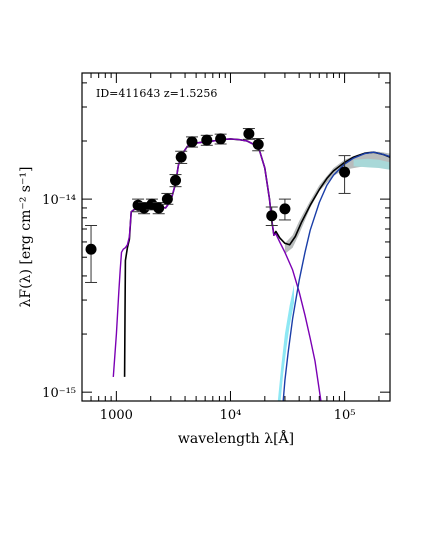 The width and height of the screenshot is (425, 550). Describe the element at coordinates (59, 200) in the screenshot. I see `y-tick-label: 10⁻¹⁴` at that location.